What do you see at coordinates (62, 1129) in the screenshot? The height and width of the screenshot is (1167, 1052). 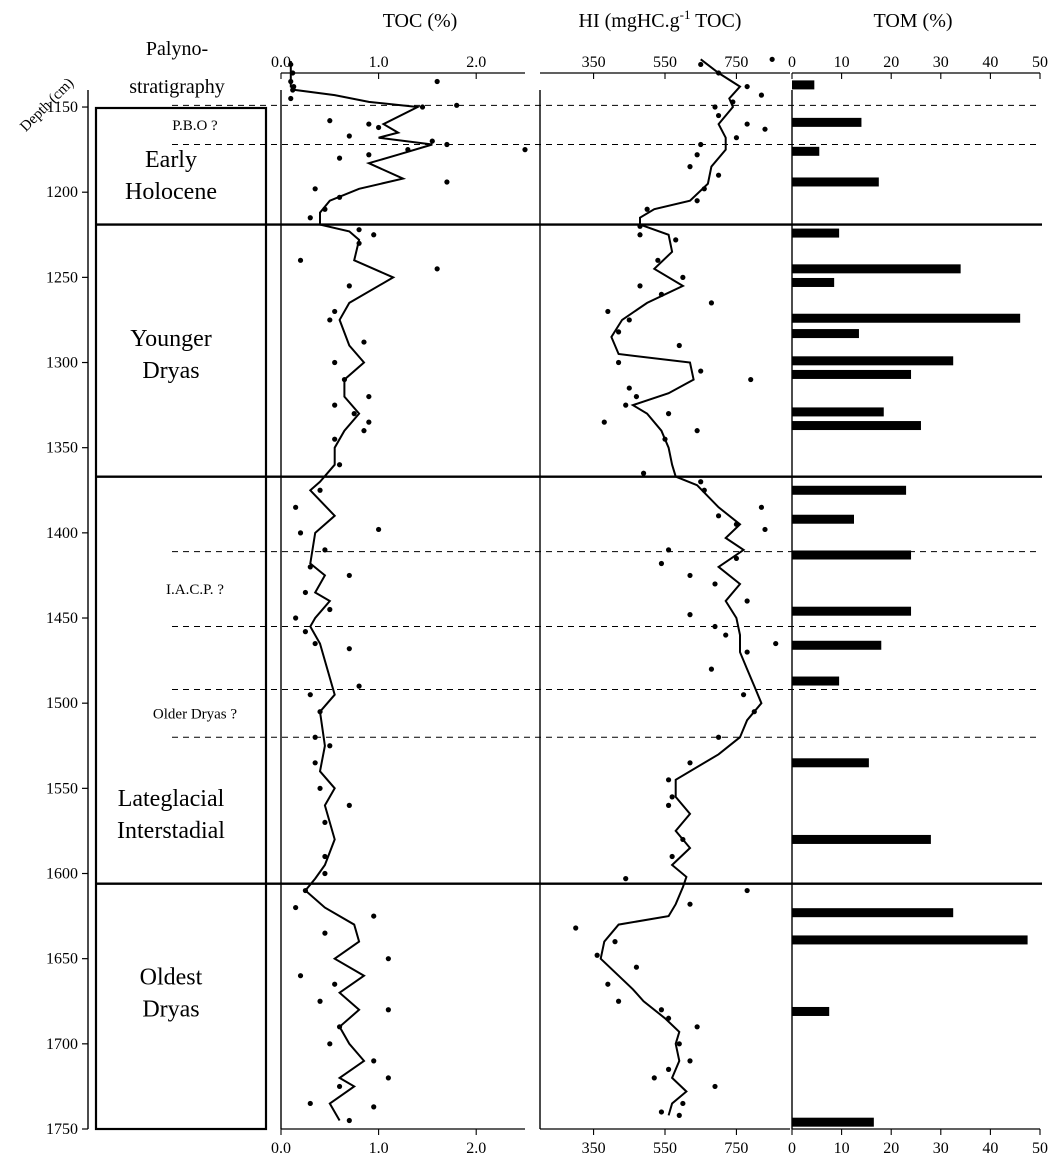 I see `depth-tick-label: 1750` at bounding box center [62, 1129].